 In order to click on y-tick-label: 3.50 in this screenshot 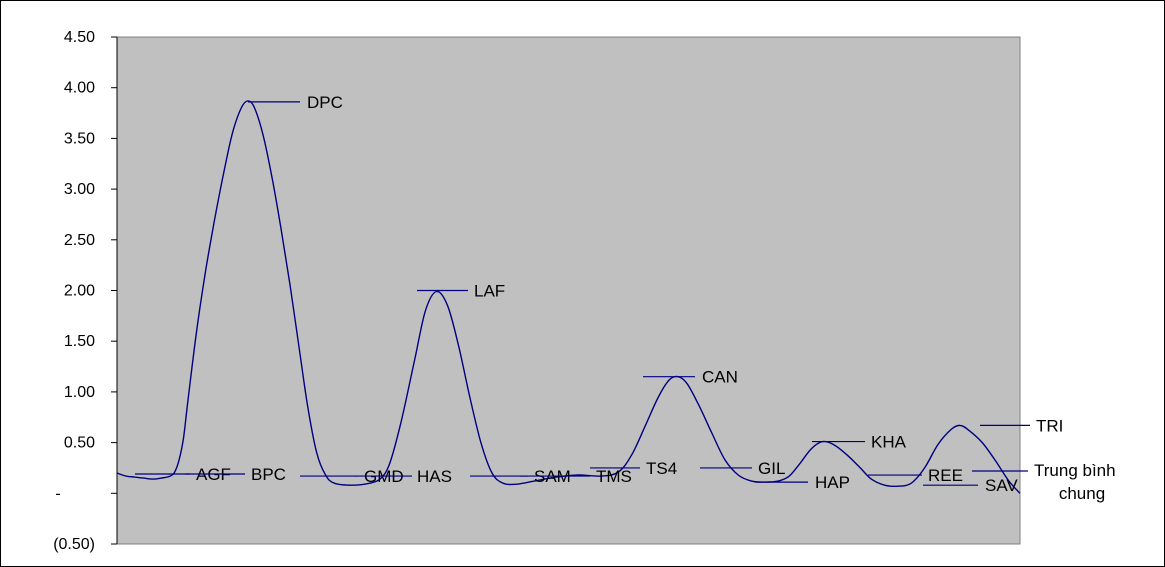, I will do `click(79, 138)`.